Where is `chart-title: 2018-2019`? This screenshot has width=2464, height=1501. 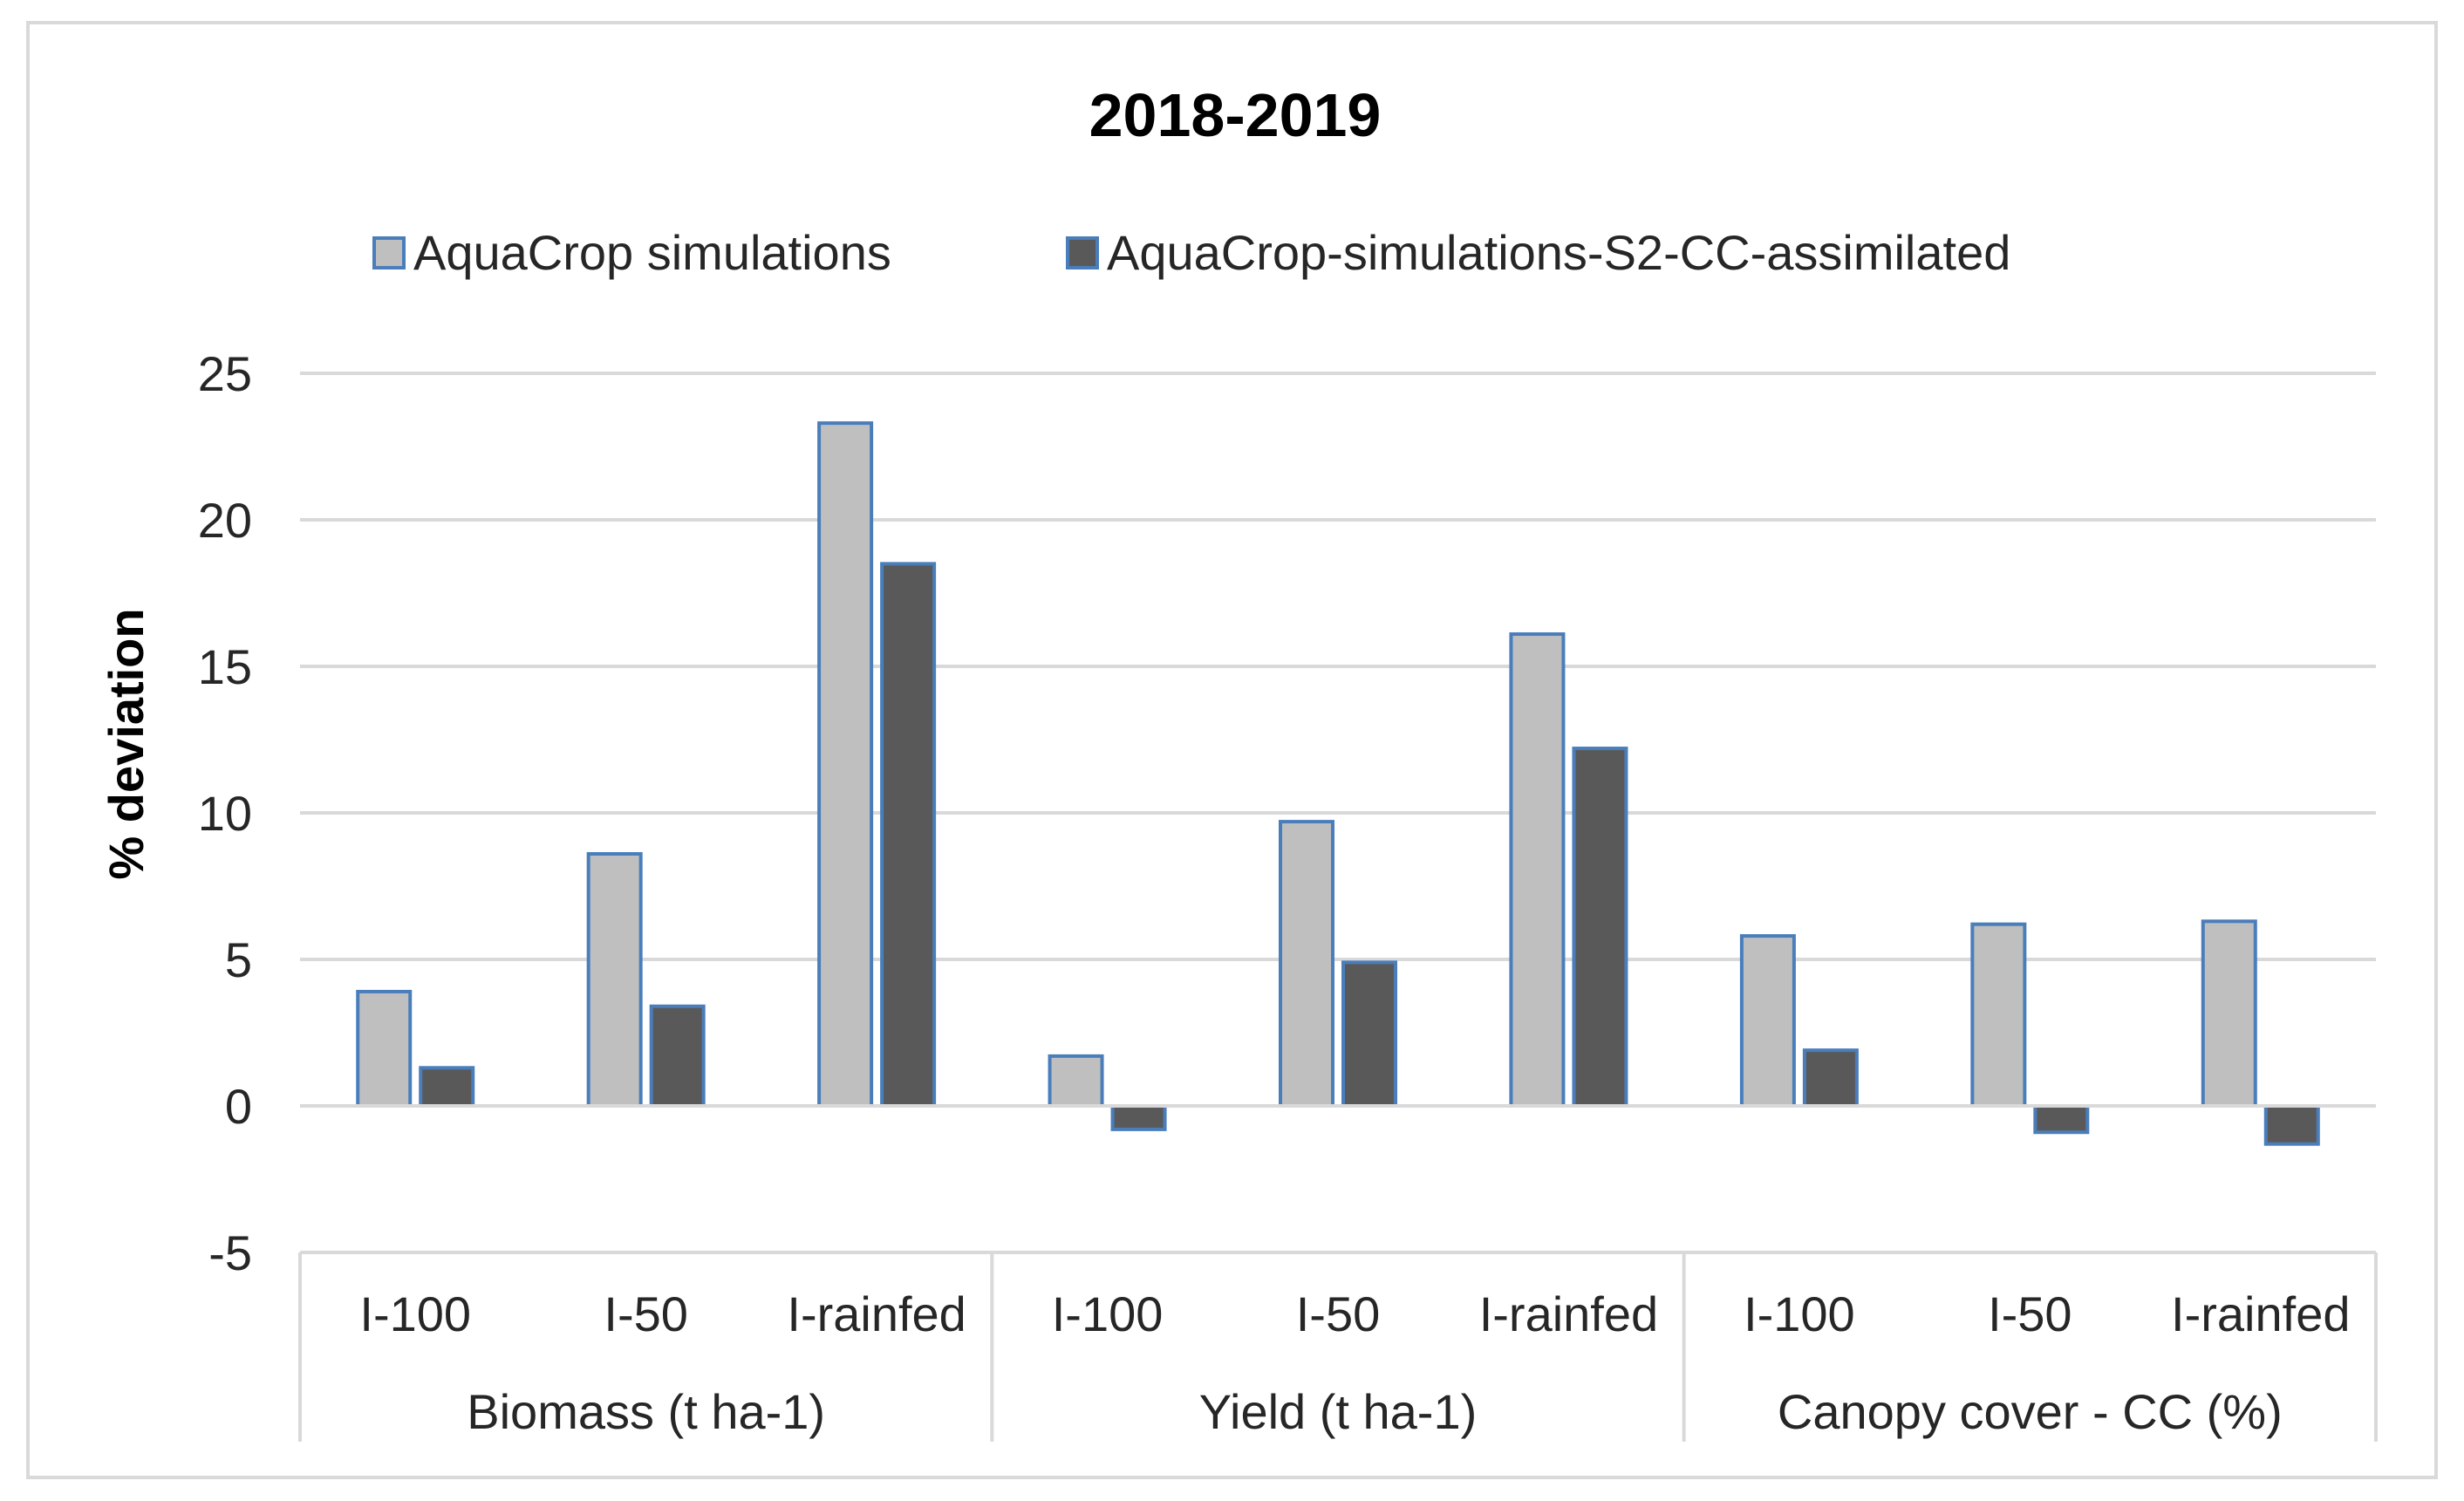 chart-title: 2018-2019 is located at coordinates (1235, 115).